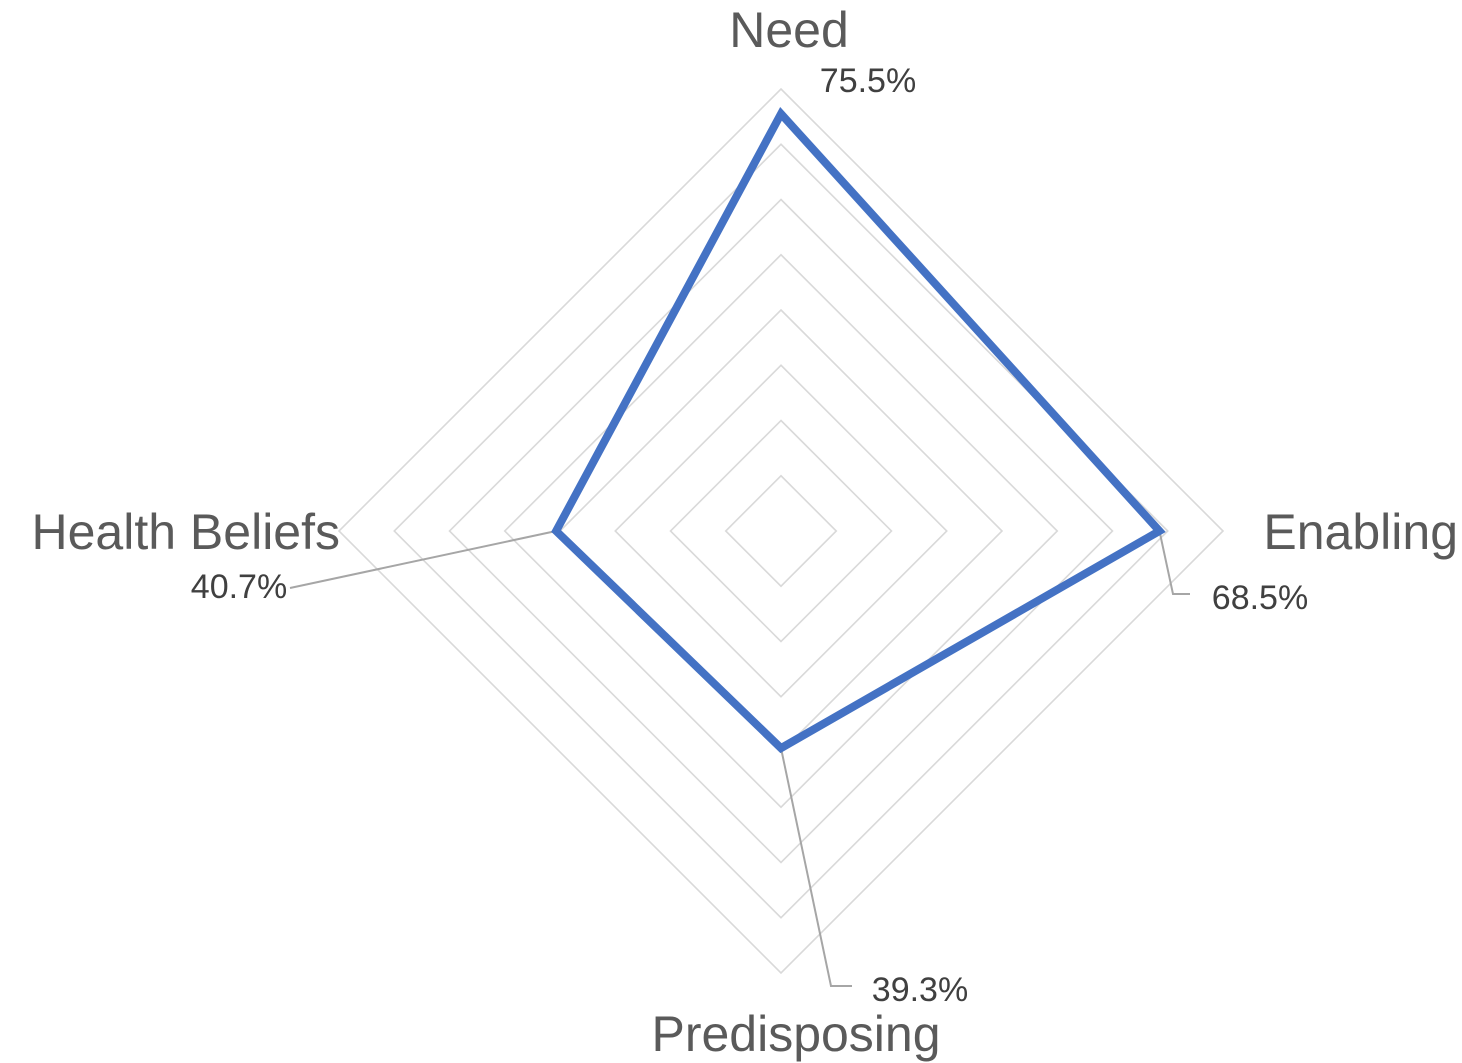  What do you see at coordinates (239, 587) in the screenshot?
I see `value-label-health-beliefs: 40.7%` at bounding box center [239, 587].